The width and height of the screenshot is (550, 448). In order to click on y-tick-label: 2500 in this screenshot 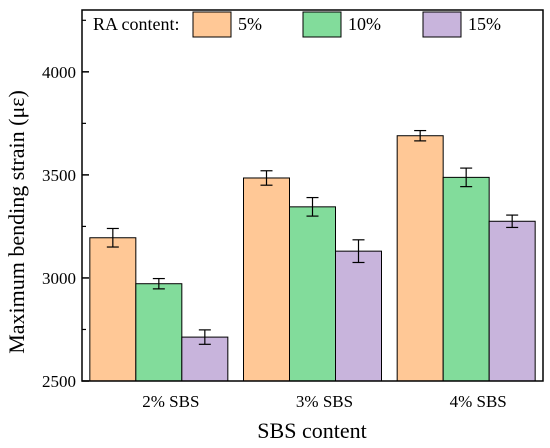, I will do `click(59, 381)`.